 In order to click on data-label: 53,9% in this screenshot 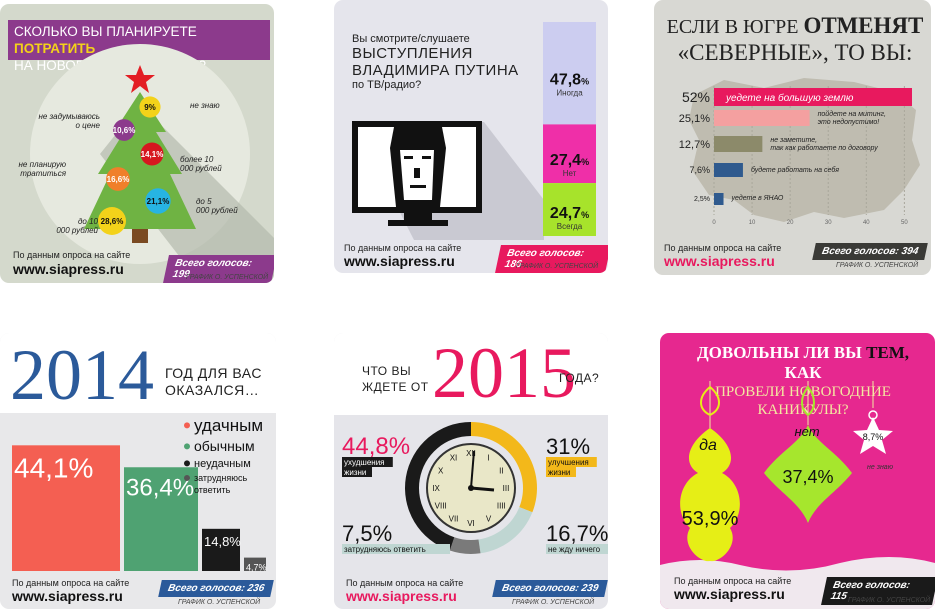, I will do `click(710, 519)`.